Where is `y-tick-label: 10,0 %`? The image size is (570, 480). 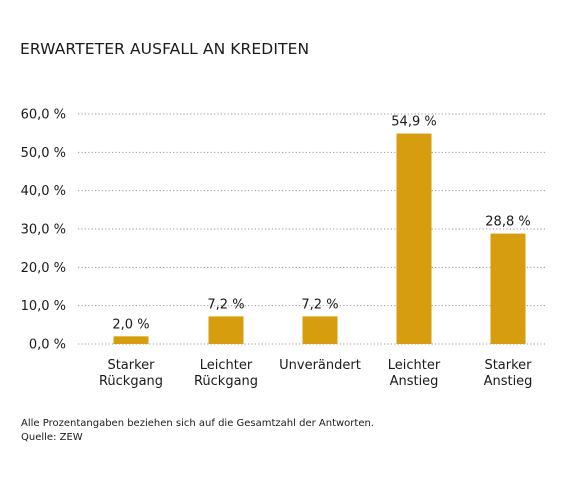
y-tick-label: 10,0 % is located at coordinates (43, 306).